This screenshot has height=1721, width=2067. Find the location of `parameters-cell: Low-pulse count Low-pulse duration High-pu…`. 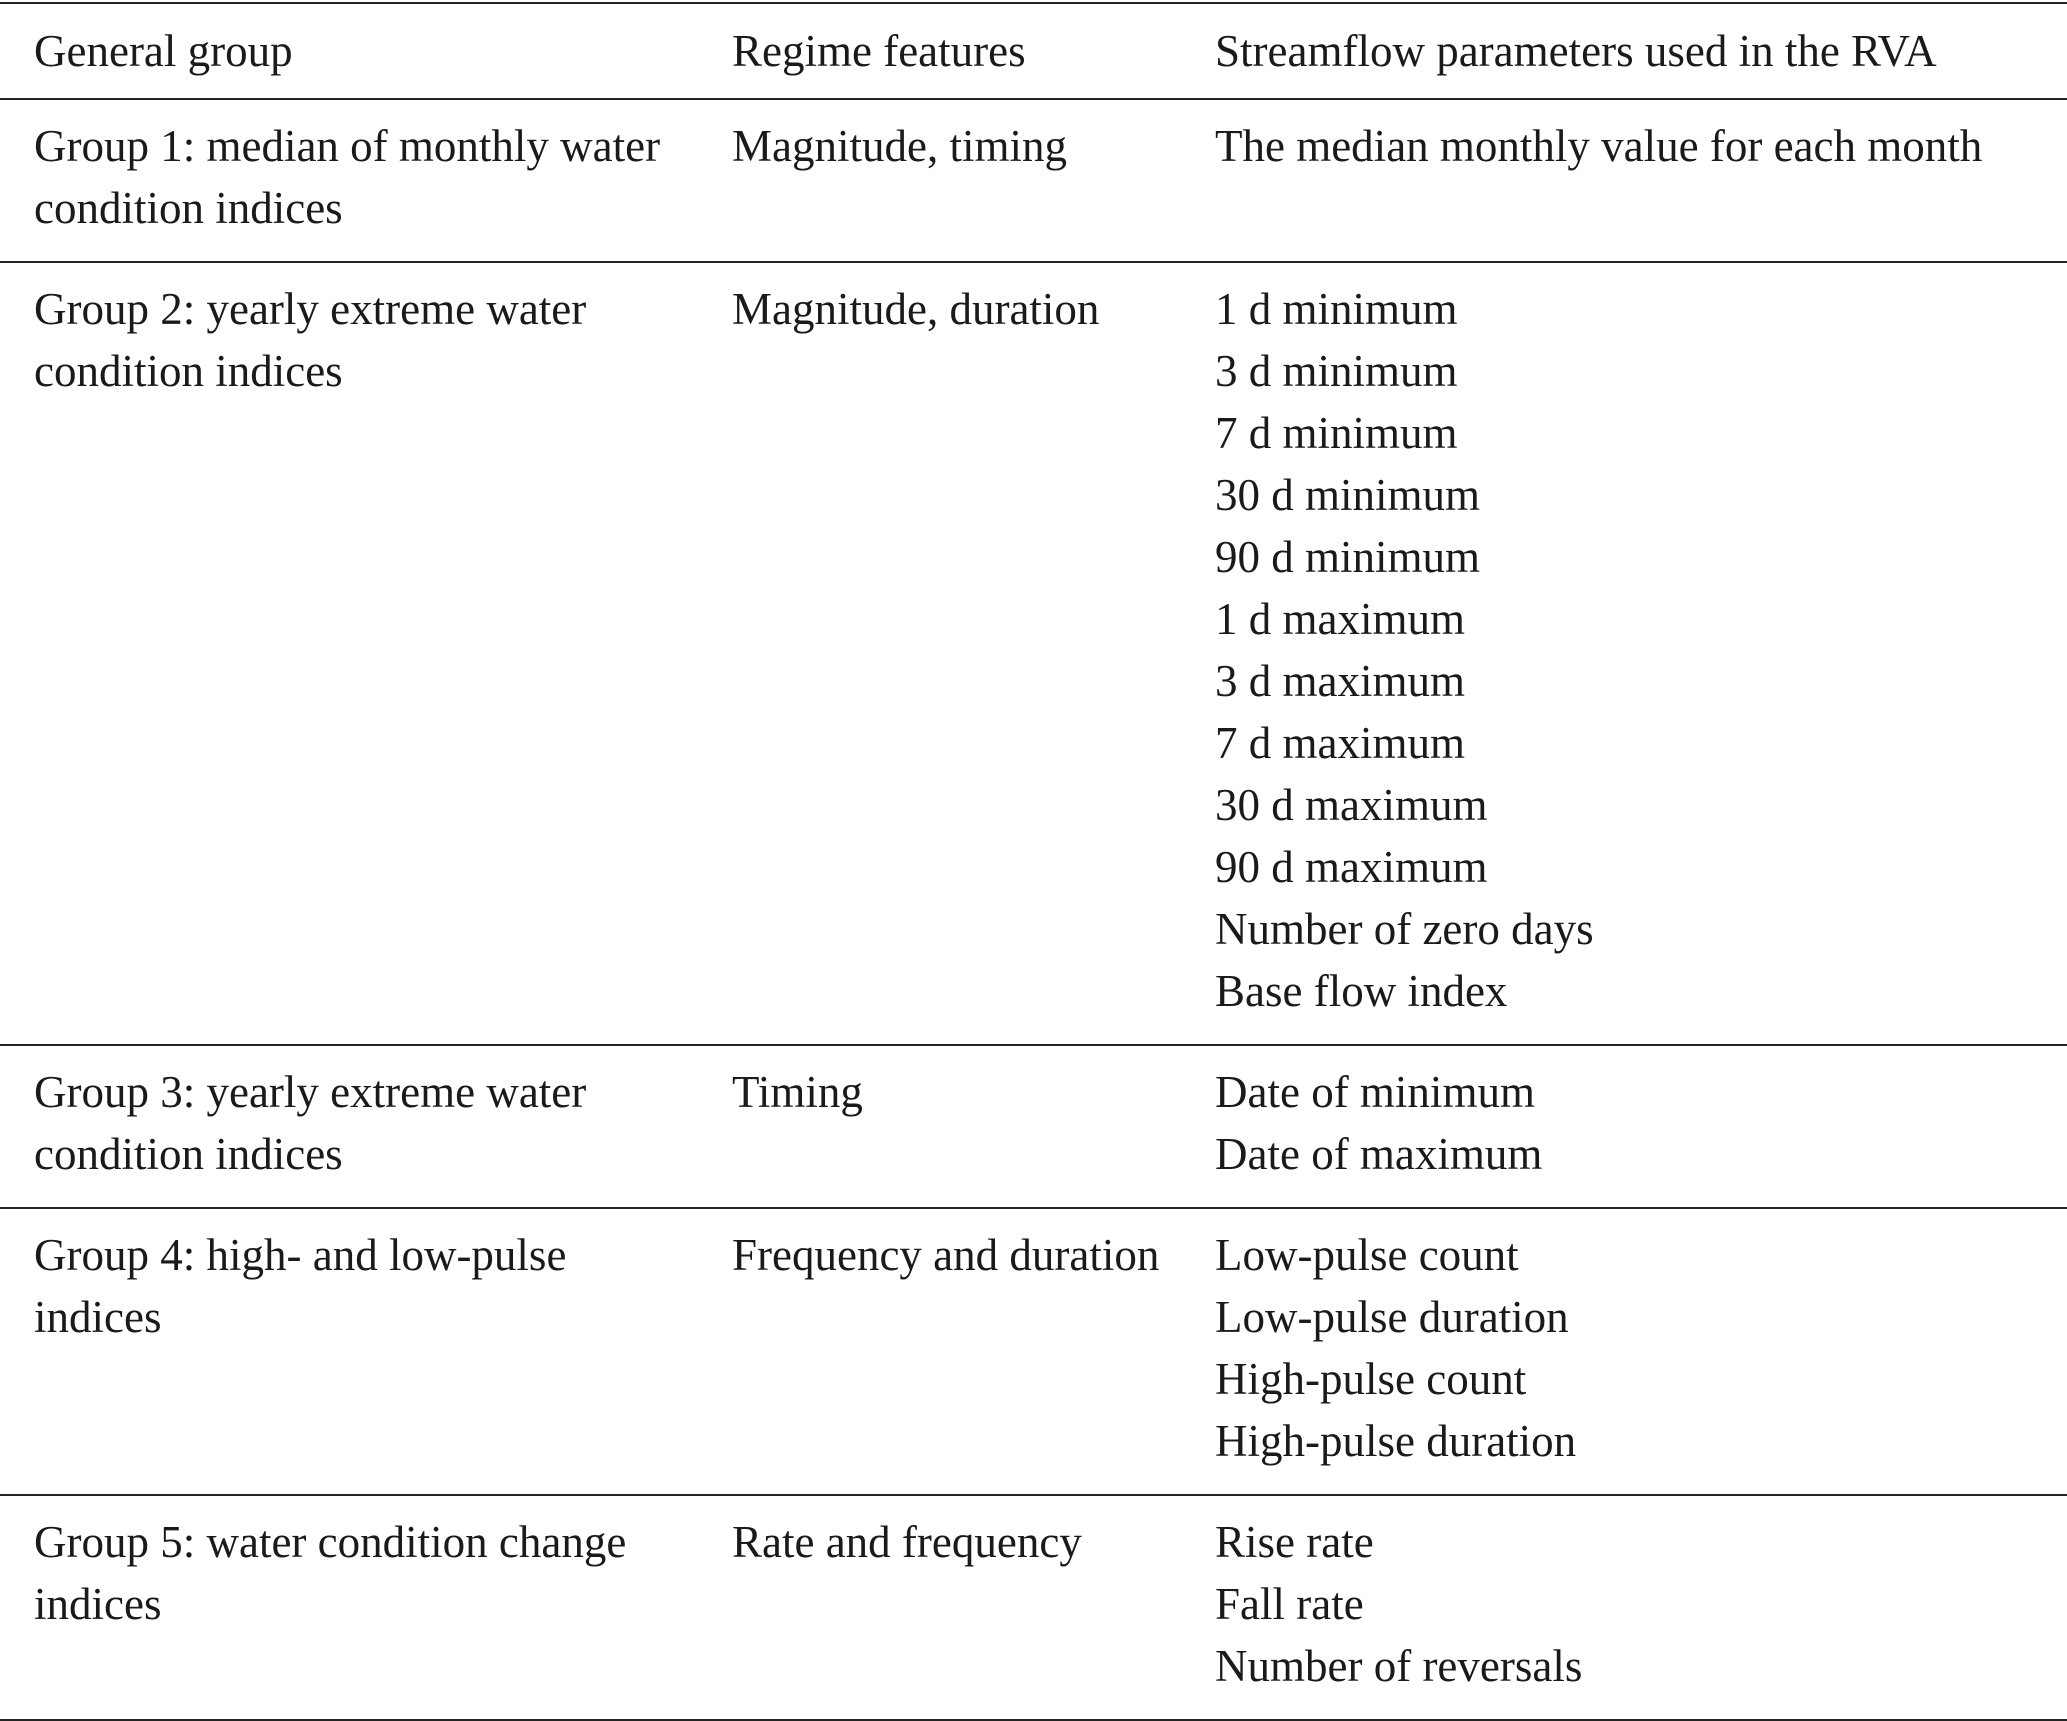

parameters-cell: Low-pulse count Low-pulse duration High-pu… is located at coordinates (1641, 1352).